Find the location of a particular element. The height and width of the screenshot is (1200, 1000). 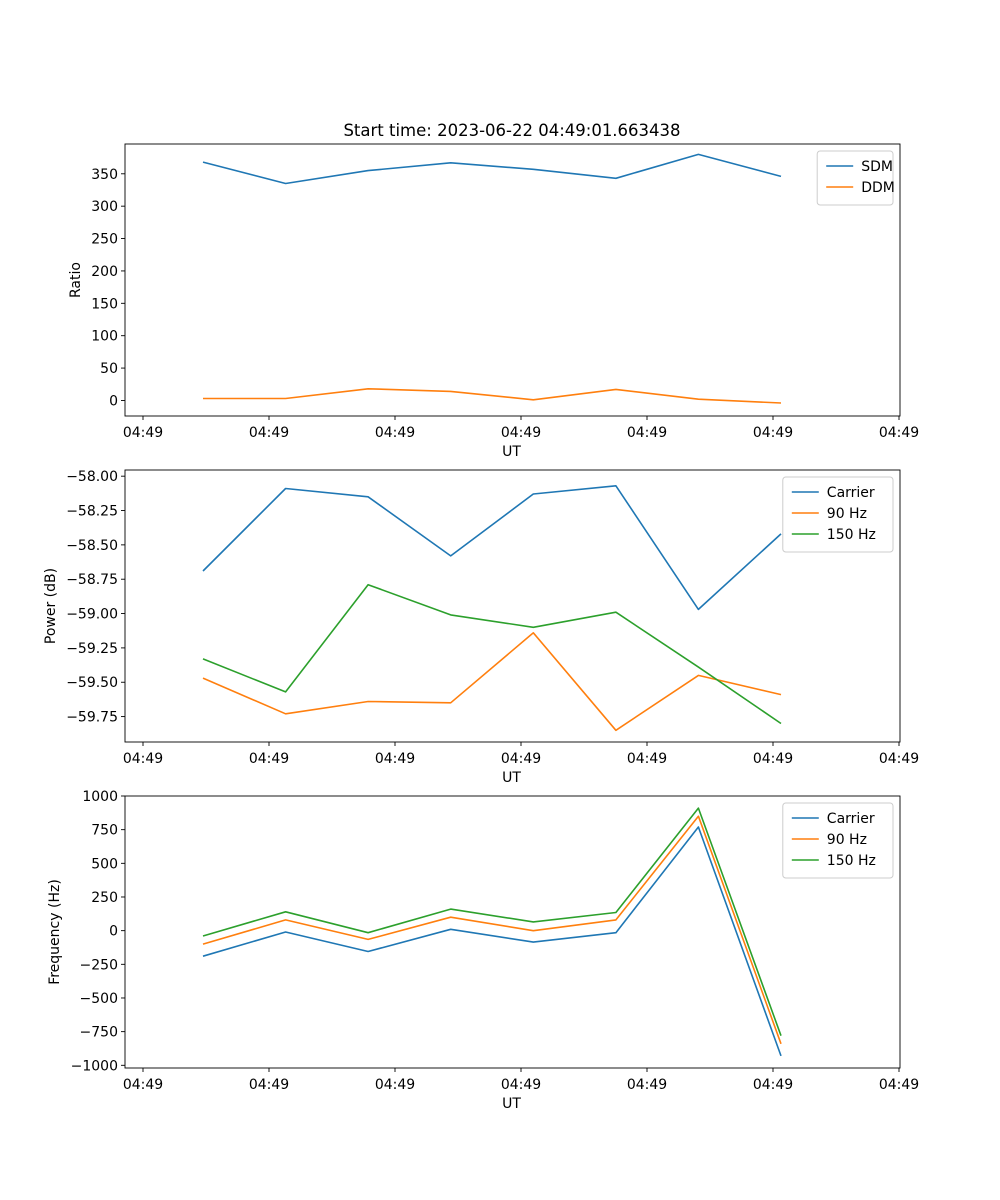

chart-title: Start time: 2023-06-22 04:49:01.663438 is located at coordinates (511, 130).